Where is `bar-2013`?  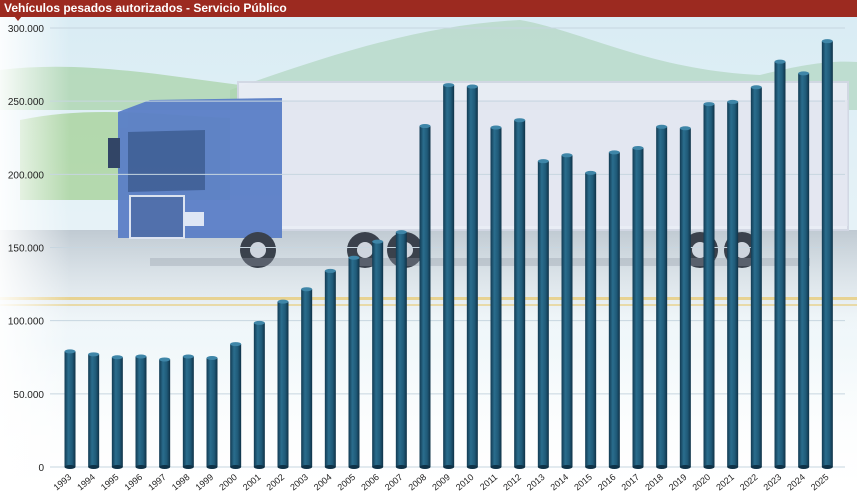
bar-2013 is located at coordinates (543, 314).